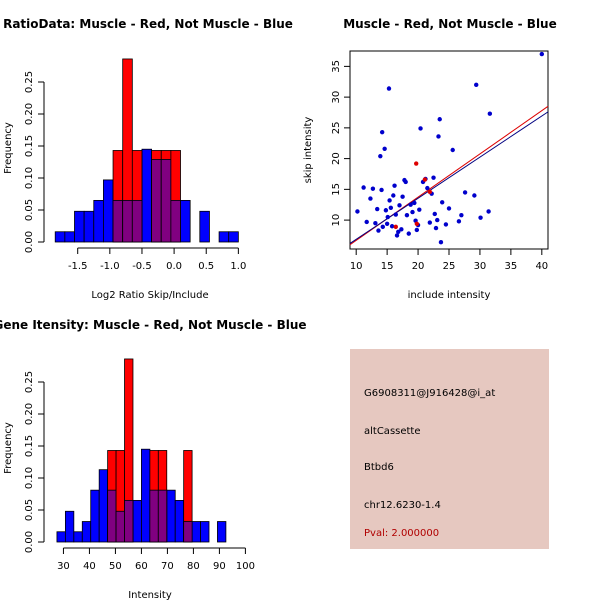  What do you see at coordinates (238, 266) in the screenshot?
I see `ratio-histogram-x-tick-label: 1.0` at bounding box center [238, 266].